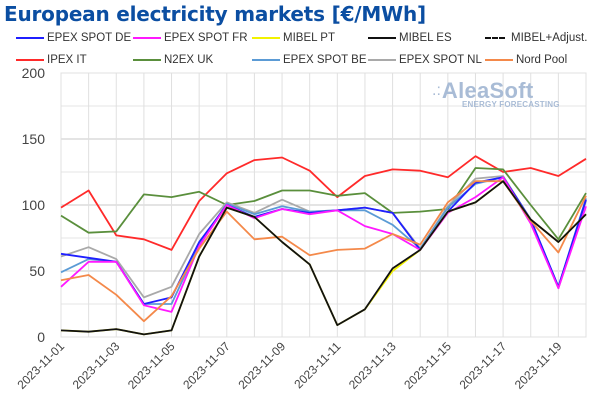 The width and height of the screenshot is (600, 418). I want to click on x-tick-label: 2023-11-11, so click(317, 365).